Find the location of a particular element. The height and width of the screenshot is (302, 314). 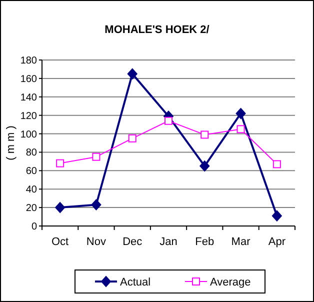

y-tick-label: 140 is located at coordinates (29, 98).